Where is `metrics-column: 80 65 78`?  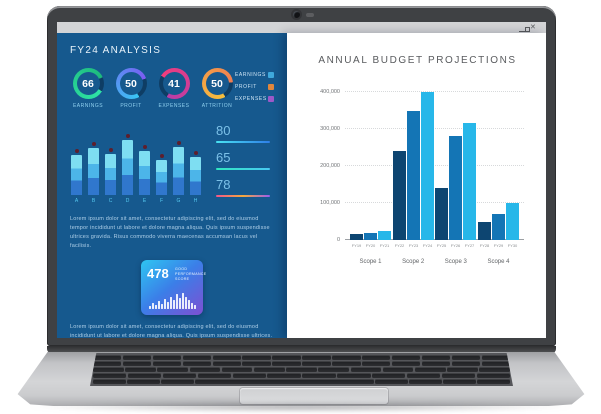 metrics-column: 80 65 78 is located at coordinates (245, 163).